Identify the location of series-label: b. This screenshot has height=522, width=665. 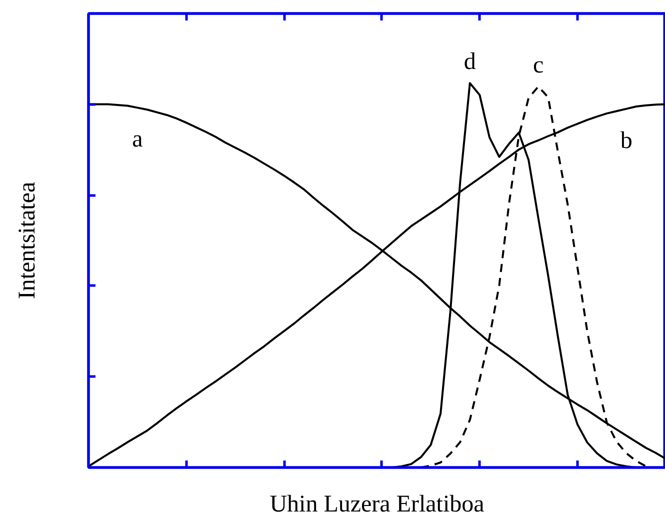
(626, 141).